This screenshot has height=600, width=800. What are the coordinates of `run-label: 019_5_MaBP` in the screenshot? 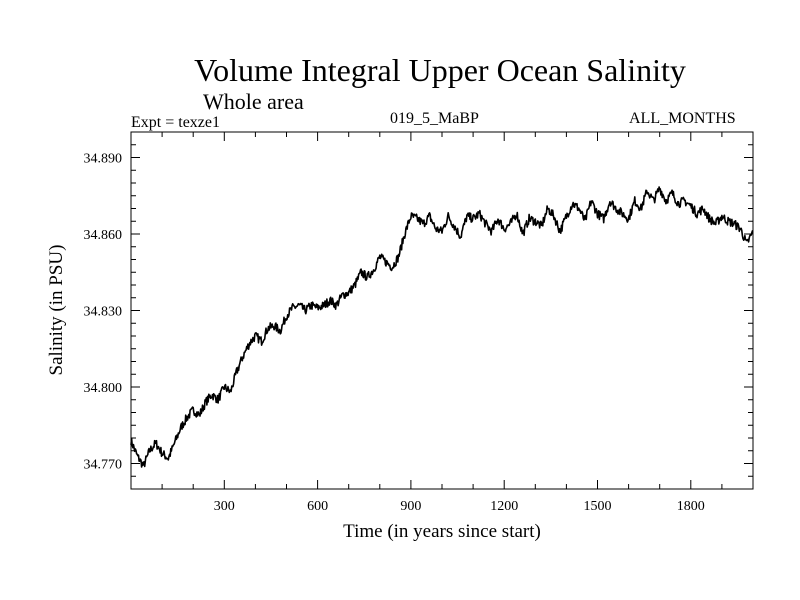 It's located at (434, 118).